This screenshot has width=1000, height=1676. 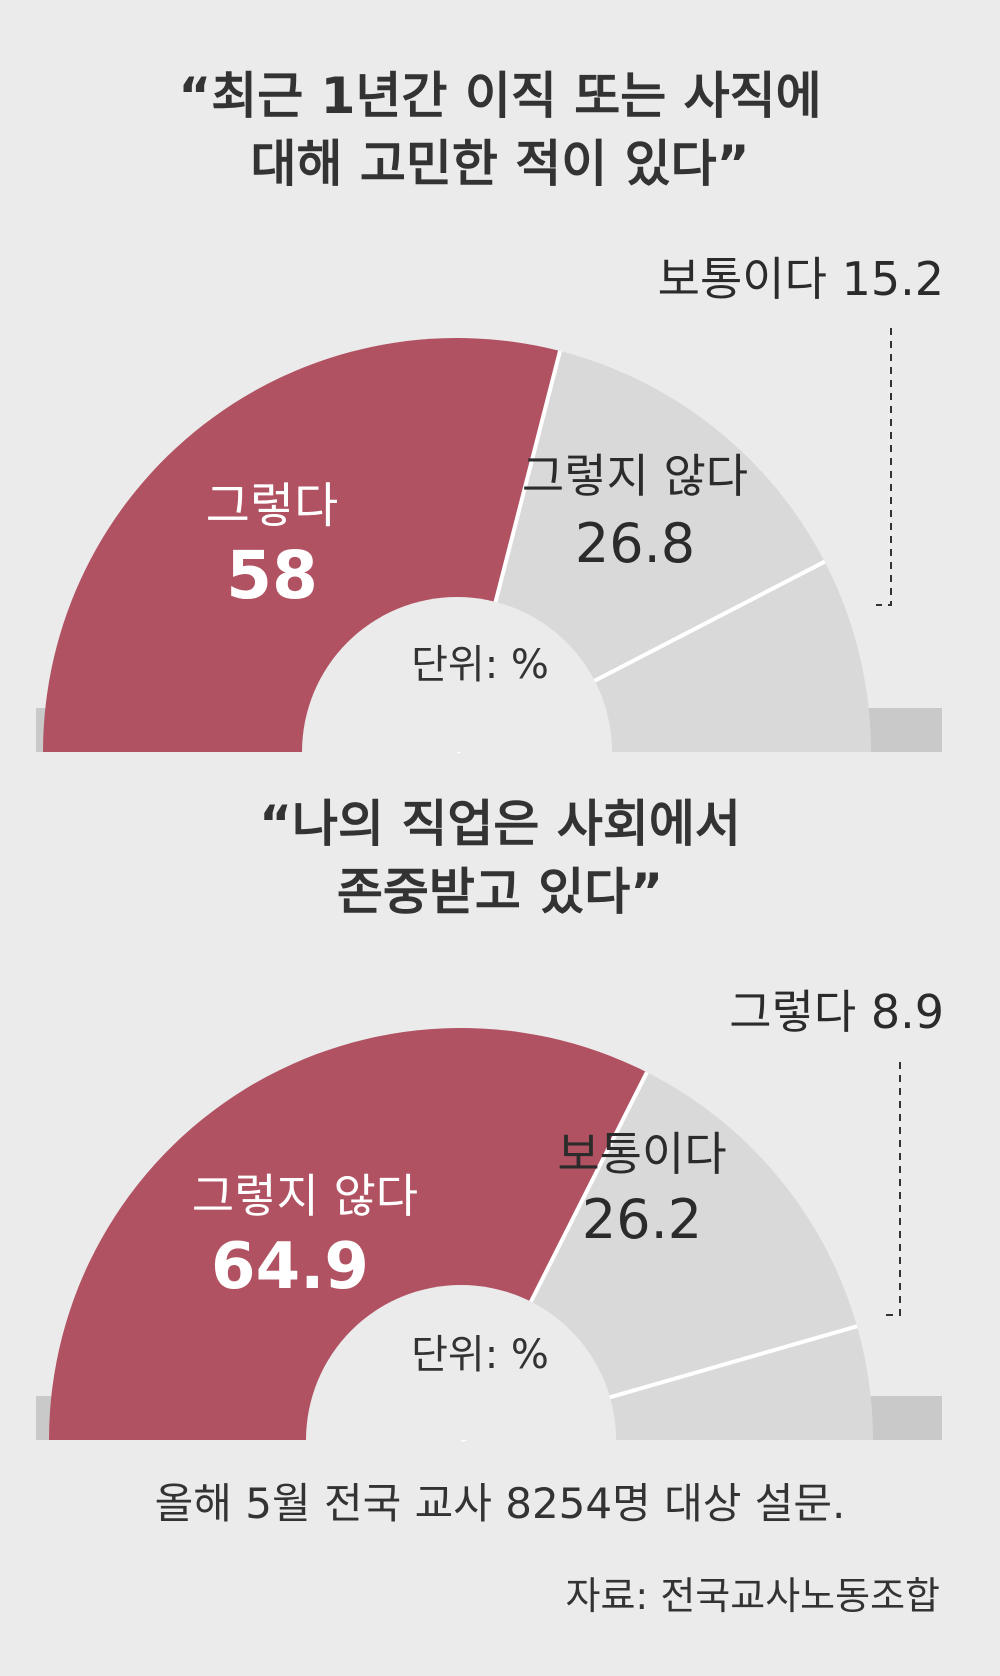 I want to click on chart2-inner-hole, so click(x=461, y=1362).